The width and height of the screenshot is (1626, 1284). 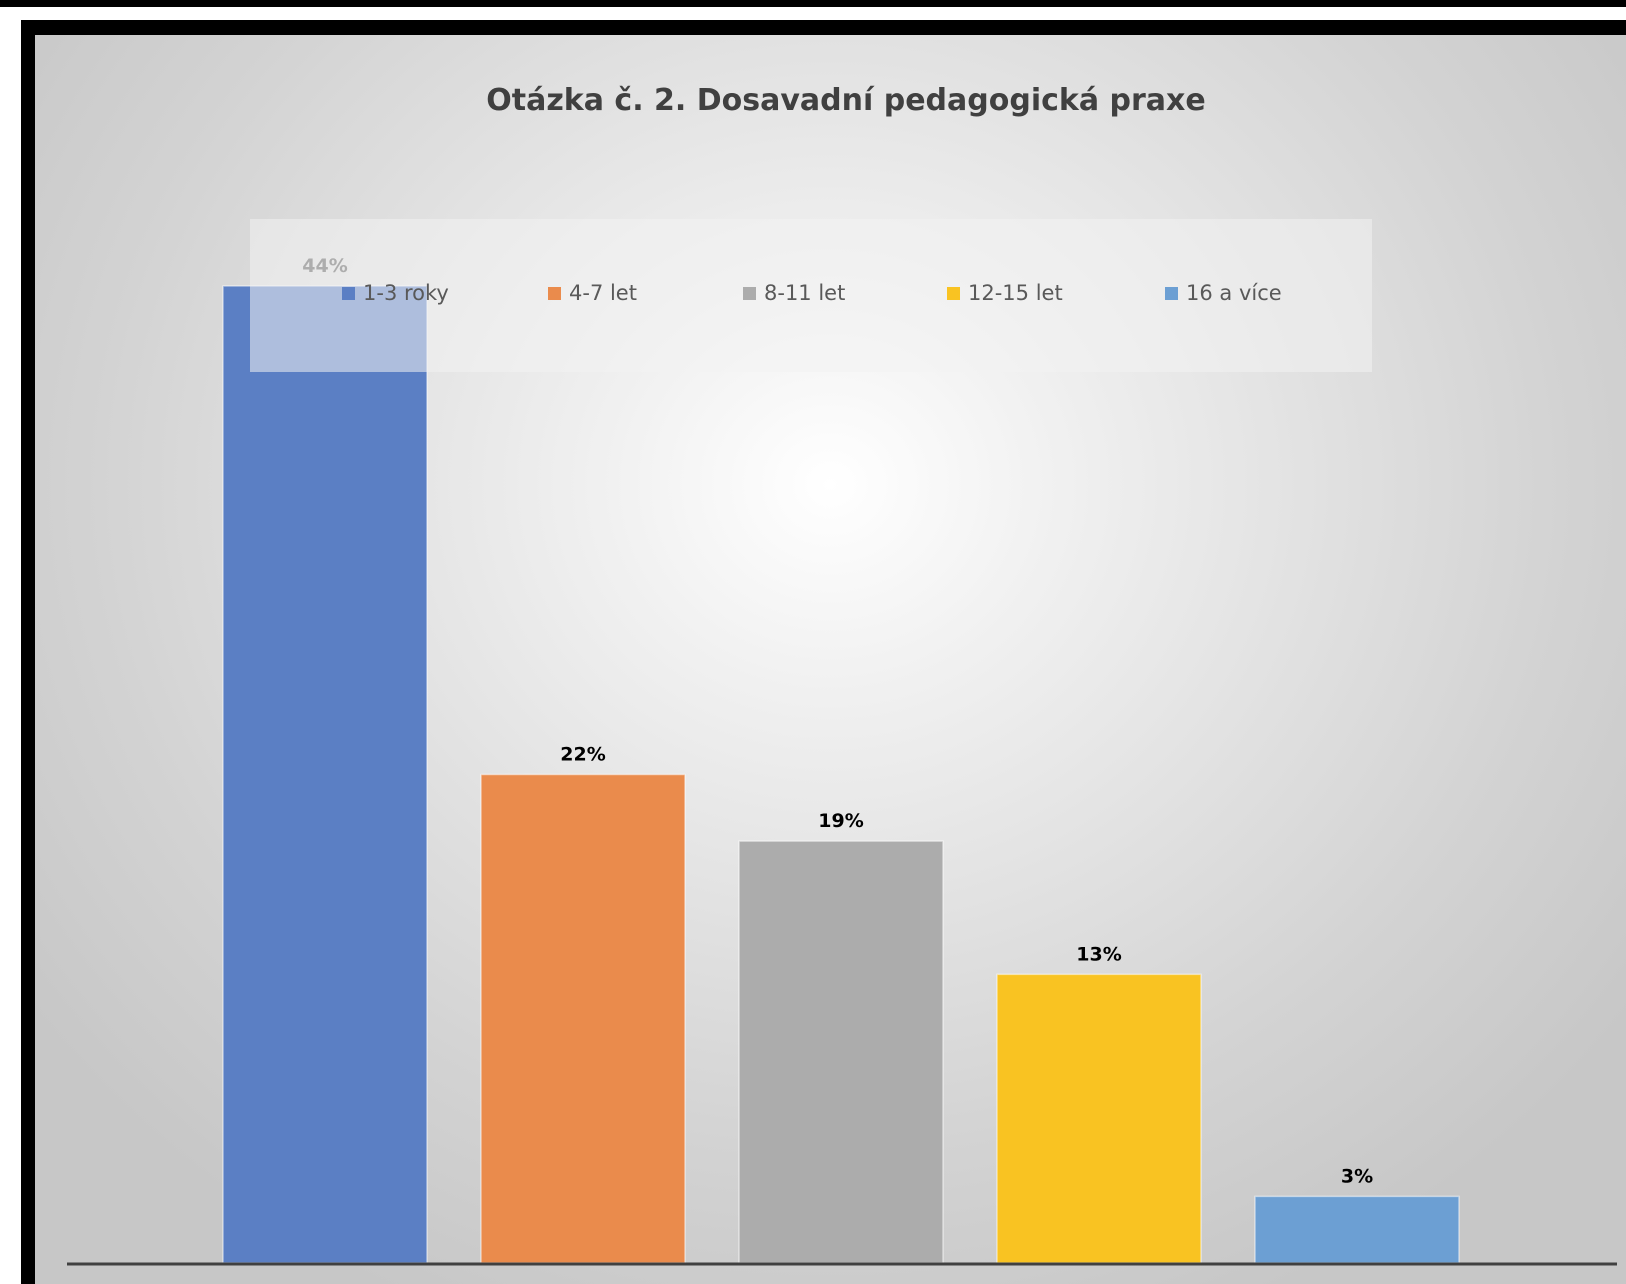 I want to click on data-label-3: 19%, so click(x=840, y=821).